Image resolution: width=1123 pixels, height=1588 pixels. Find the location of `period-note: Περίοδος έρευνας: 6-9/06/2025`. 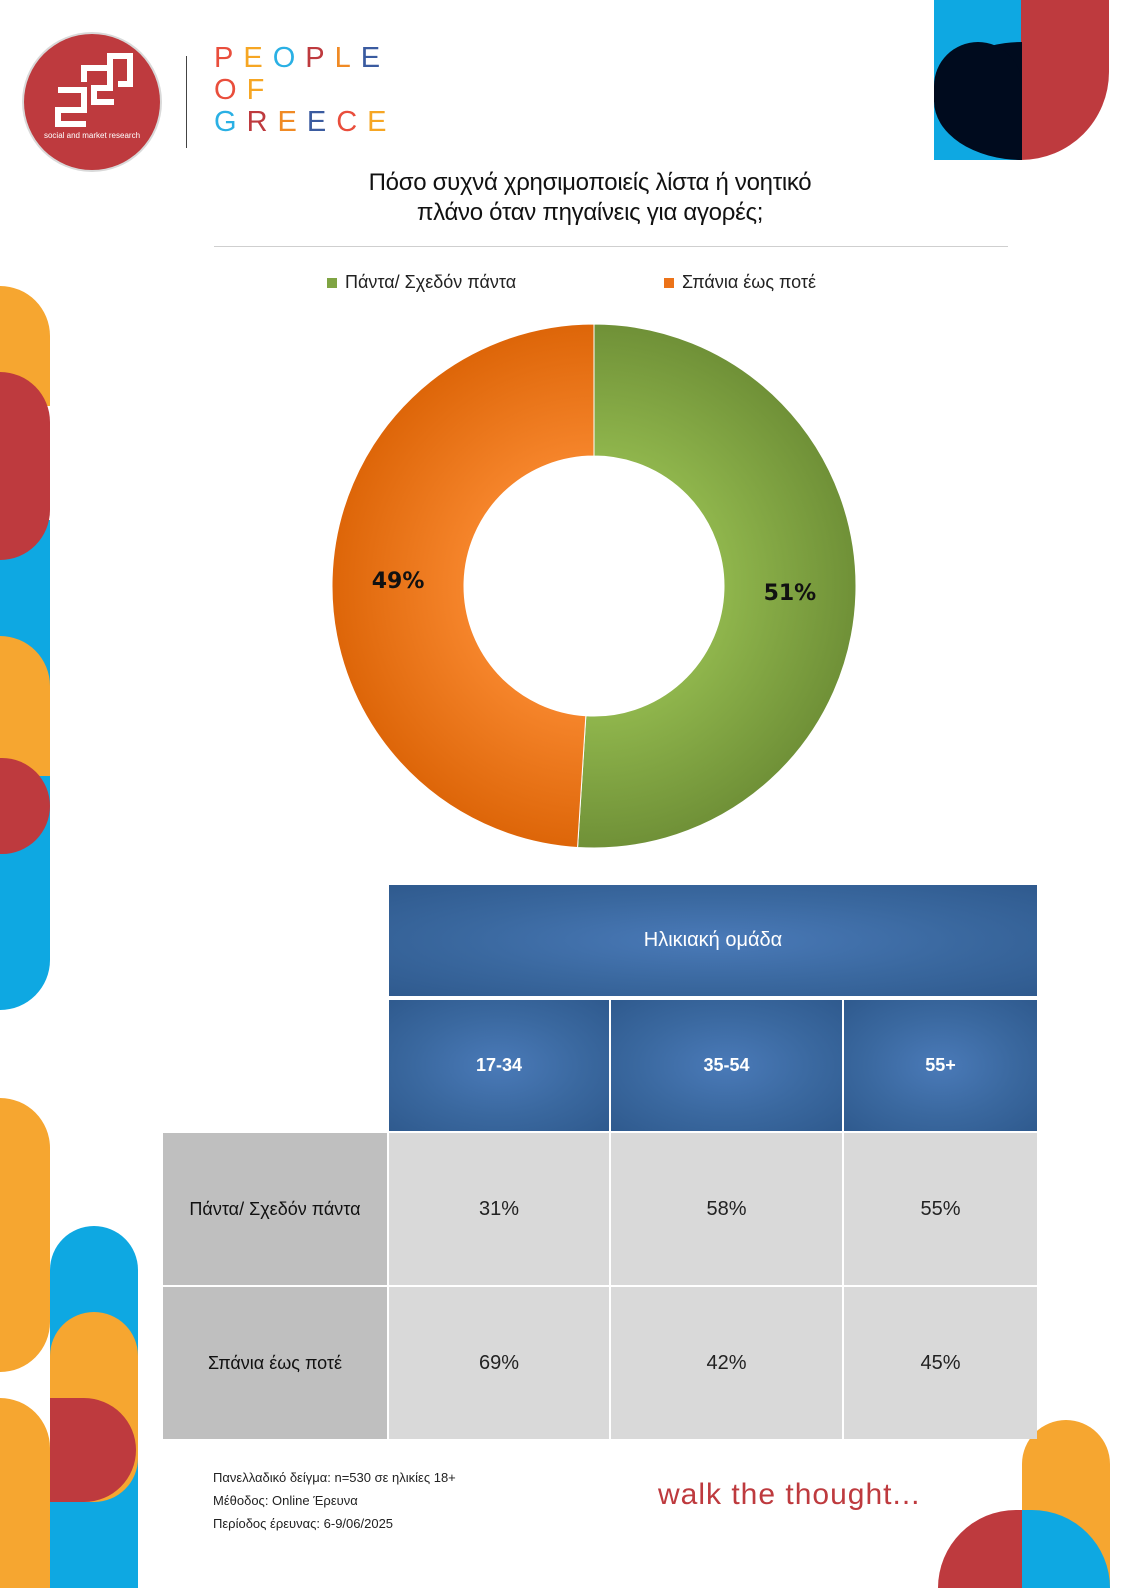

period-note: Περίοδος έρευνας: 6-9/06/2025 is located at coordinates (303, 1523).